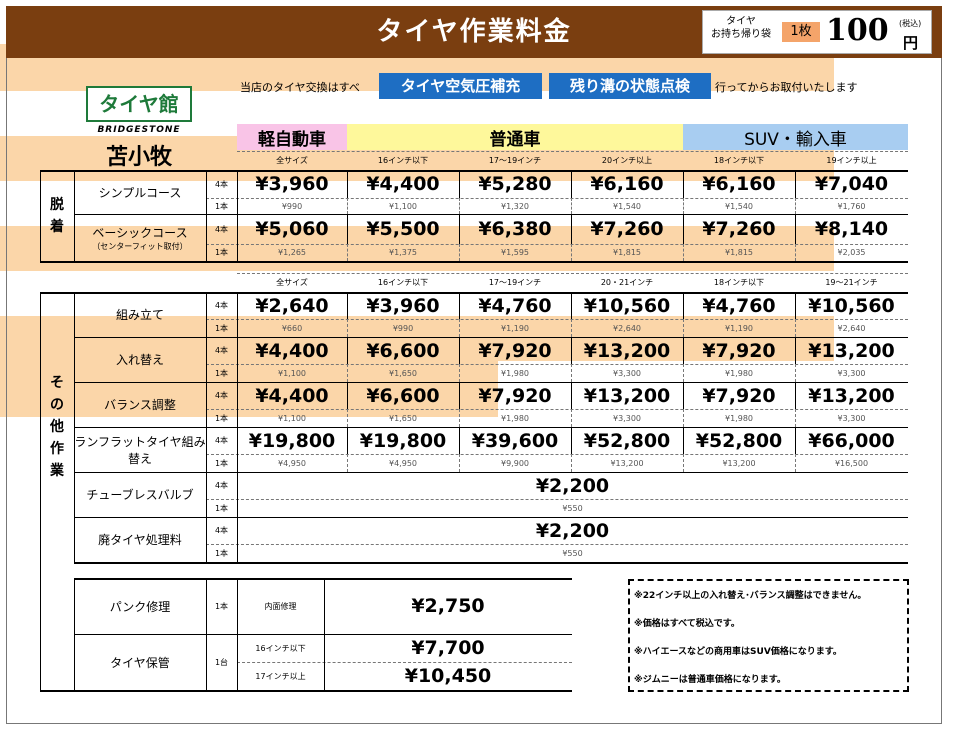  I want to click on section1-size-label: 全サイズ, so click(292, 160).